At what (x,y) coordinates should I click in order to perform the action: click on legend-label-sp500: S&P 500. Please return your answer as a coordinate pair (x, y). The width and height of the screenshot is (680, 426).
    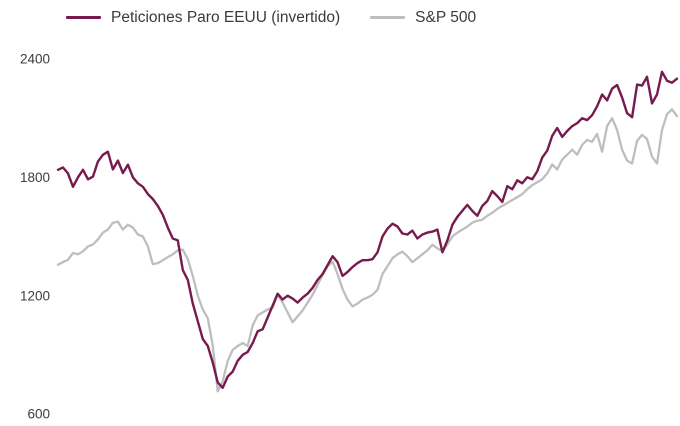
    Looking at the image, I should click on (446, 17).